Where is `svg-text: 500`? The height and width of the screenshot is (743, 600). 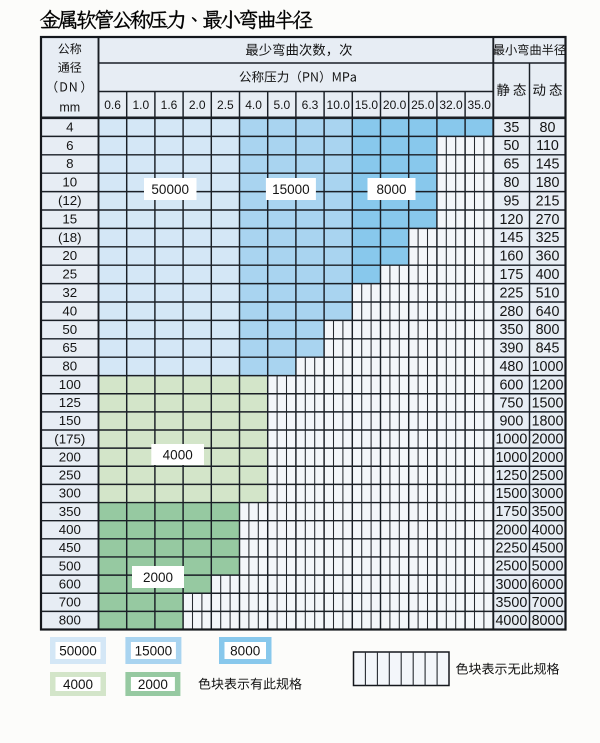 svg-text: 500 is located at coordinates (70, 565).